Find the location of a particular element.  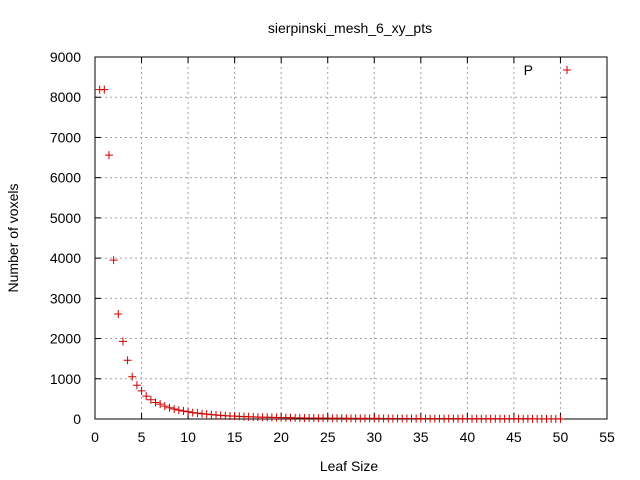

legend-marker-plus is located at coordinates (567, 70).